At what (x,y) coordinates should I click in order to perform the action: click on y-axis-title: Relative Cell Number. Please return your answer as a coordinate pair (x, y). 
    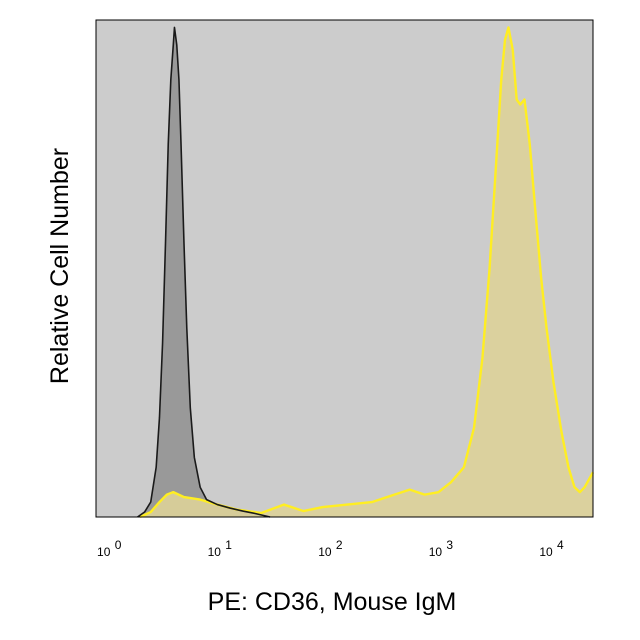
    Looking at the image, I should click on (60, 266).